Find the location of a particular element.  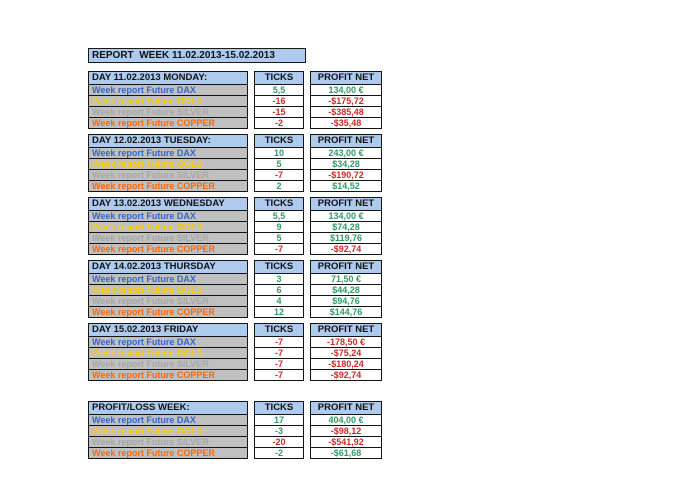

ticks-value: 12 is located at coordinates (279, 311).